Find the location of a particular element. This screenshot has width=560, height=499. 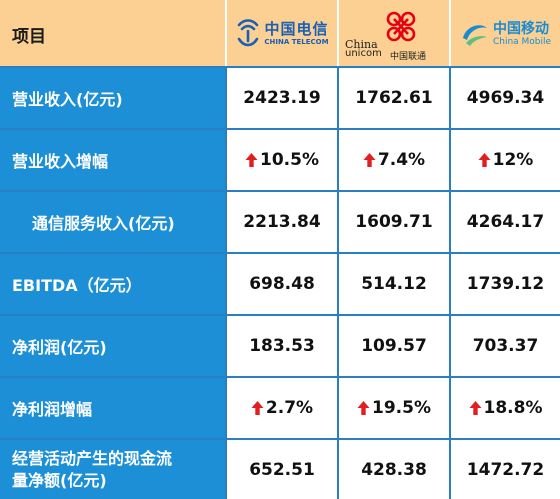

table-header: 项目 中国电信 CHINA TELECOM is located at coordinates (280, 34).